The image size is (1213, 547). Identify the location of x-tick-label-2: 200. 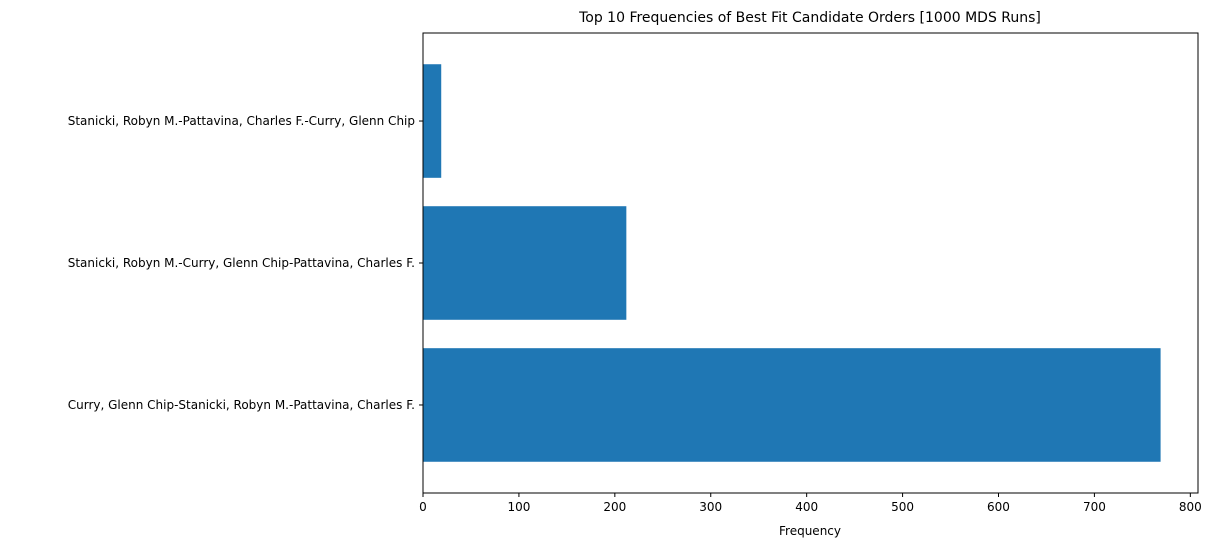
(614, 507).